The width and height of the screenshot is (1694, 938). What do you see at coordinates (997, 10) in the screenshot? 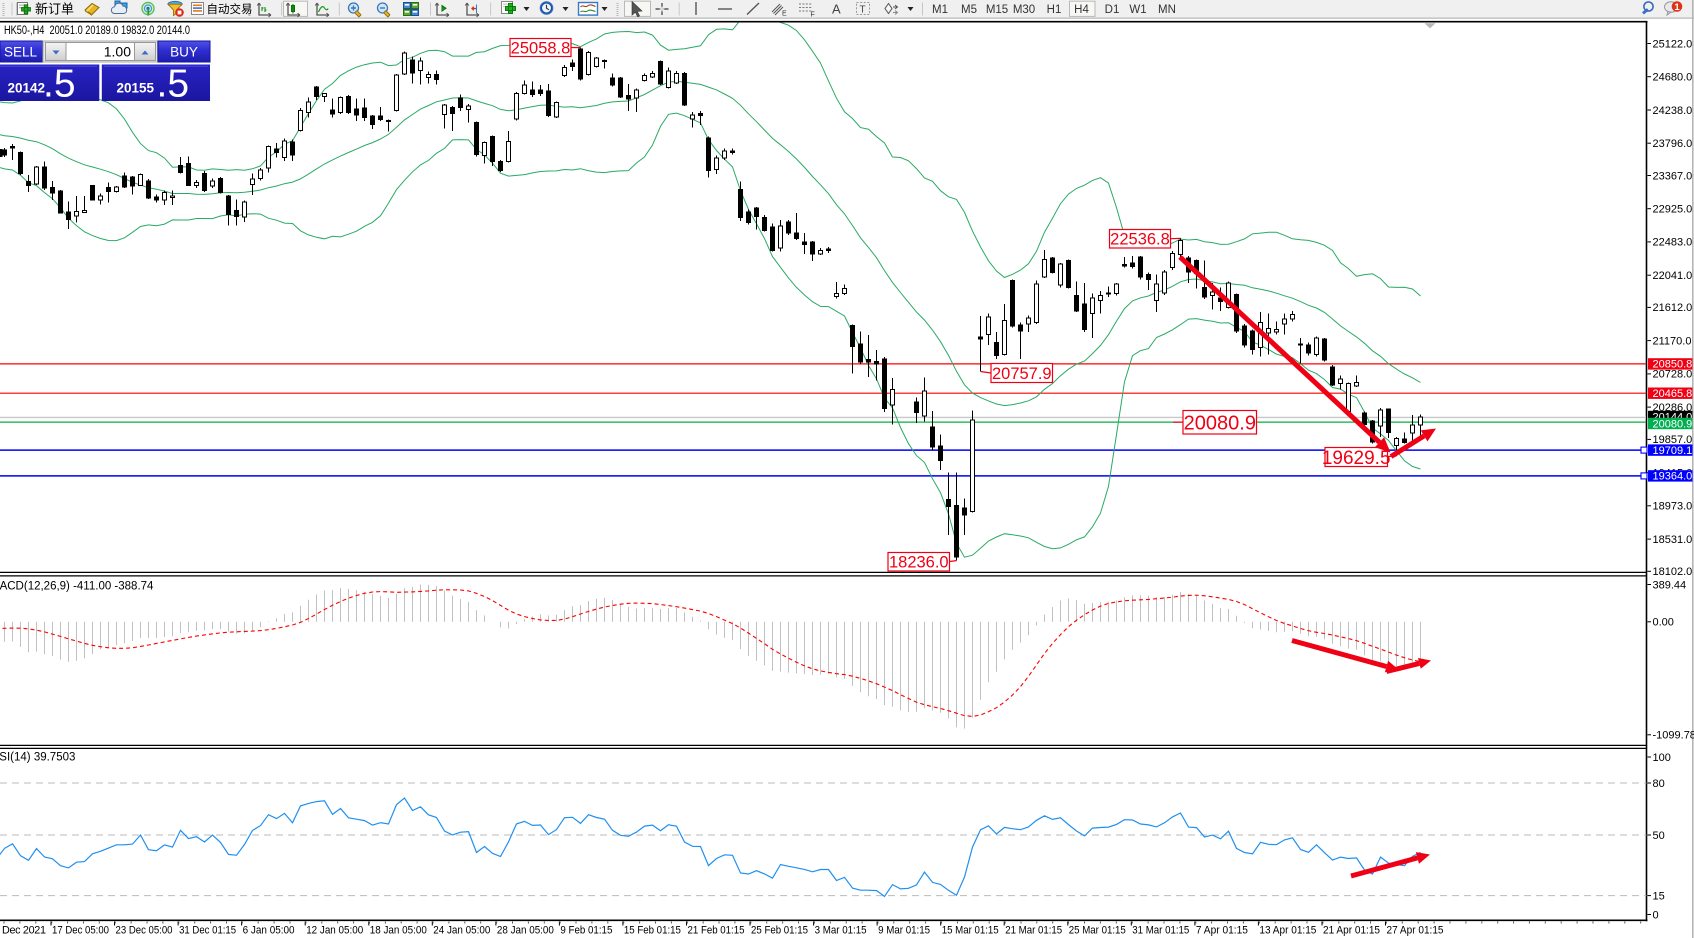
I see `svg-text: M15` at bounding box center [997, 10].